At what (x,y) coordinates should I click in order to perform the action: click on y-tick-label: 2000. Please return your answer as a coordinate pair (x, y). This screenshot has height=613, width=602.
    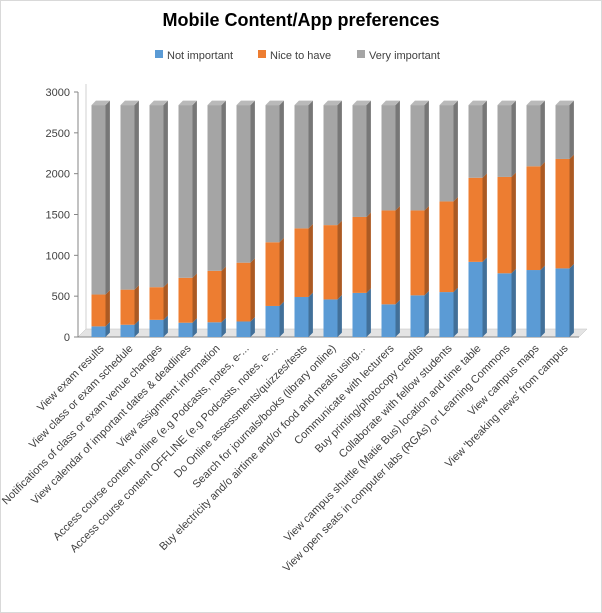
    Looking at the image, I should click on (58, 175).